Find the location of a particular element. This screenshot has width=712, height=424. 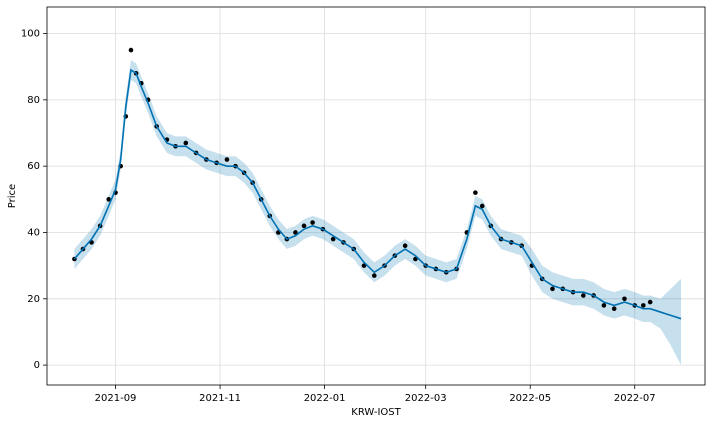

x-tick-label: 2021-09 is located at coordinates (116, 398).